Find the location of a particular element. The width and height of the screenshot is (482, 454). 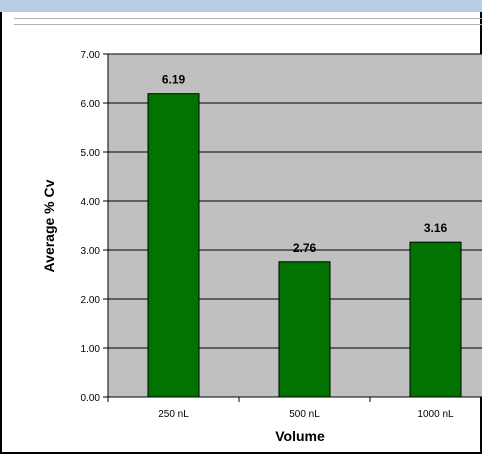

x-tick-label: 1000 nL is located at coordinates (435, 414).